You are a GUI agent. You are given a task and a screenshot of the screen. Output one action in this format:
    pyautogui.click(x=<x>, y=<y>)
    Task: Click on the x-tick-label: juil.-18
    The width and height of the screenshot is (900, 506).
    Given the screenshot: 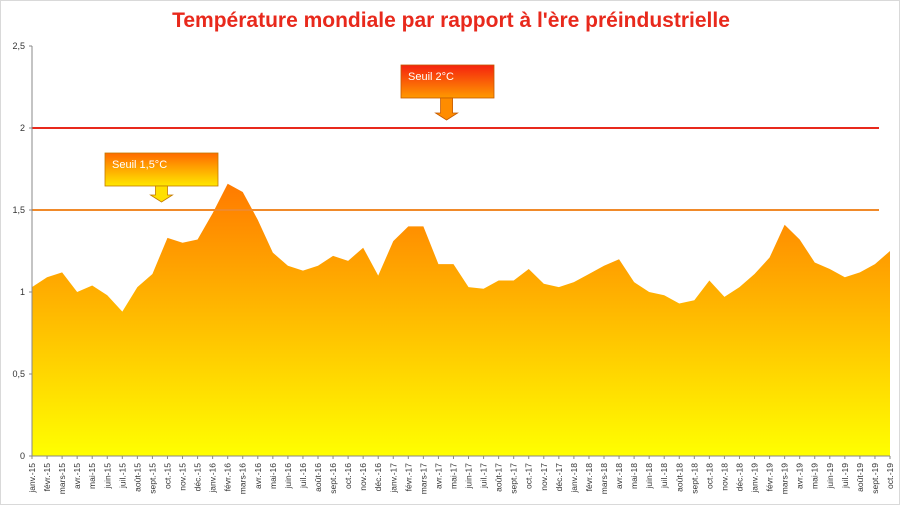 What is the action you would take?
    pyautogui.click(x=664, y=476)
    